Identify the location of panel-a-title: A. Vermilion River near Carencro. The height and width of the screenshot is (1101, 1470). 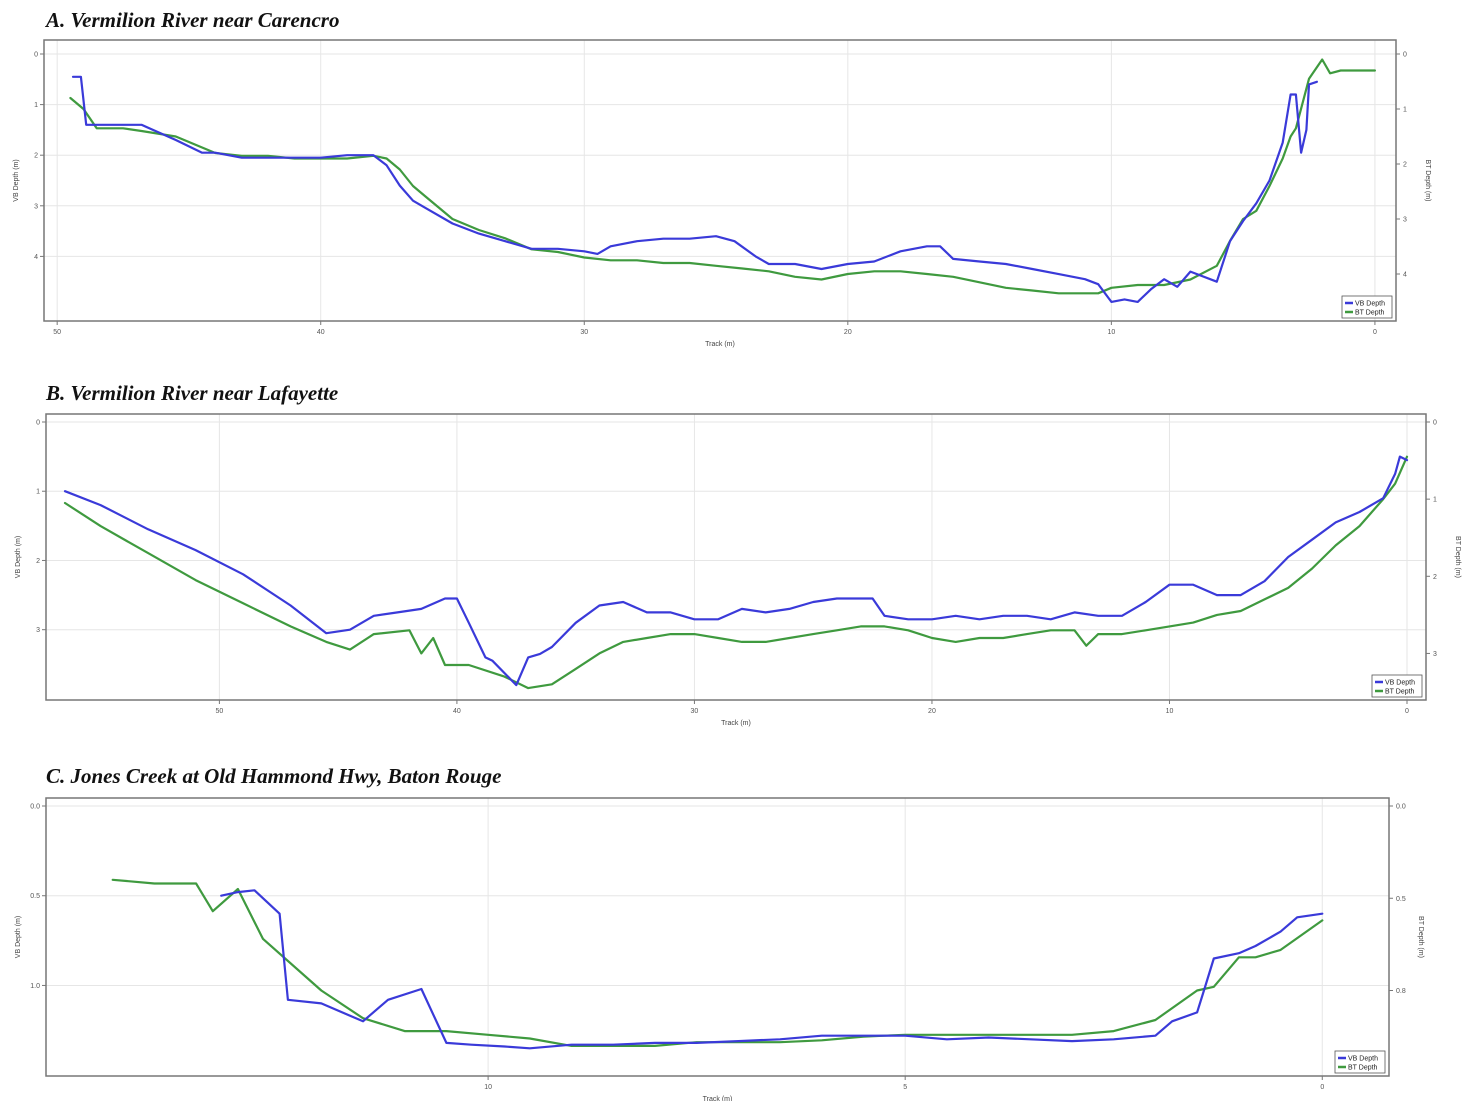
(193, 20).